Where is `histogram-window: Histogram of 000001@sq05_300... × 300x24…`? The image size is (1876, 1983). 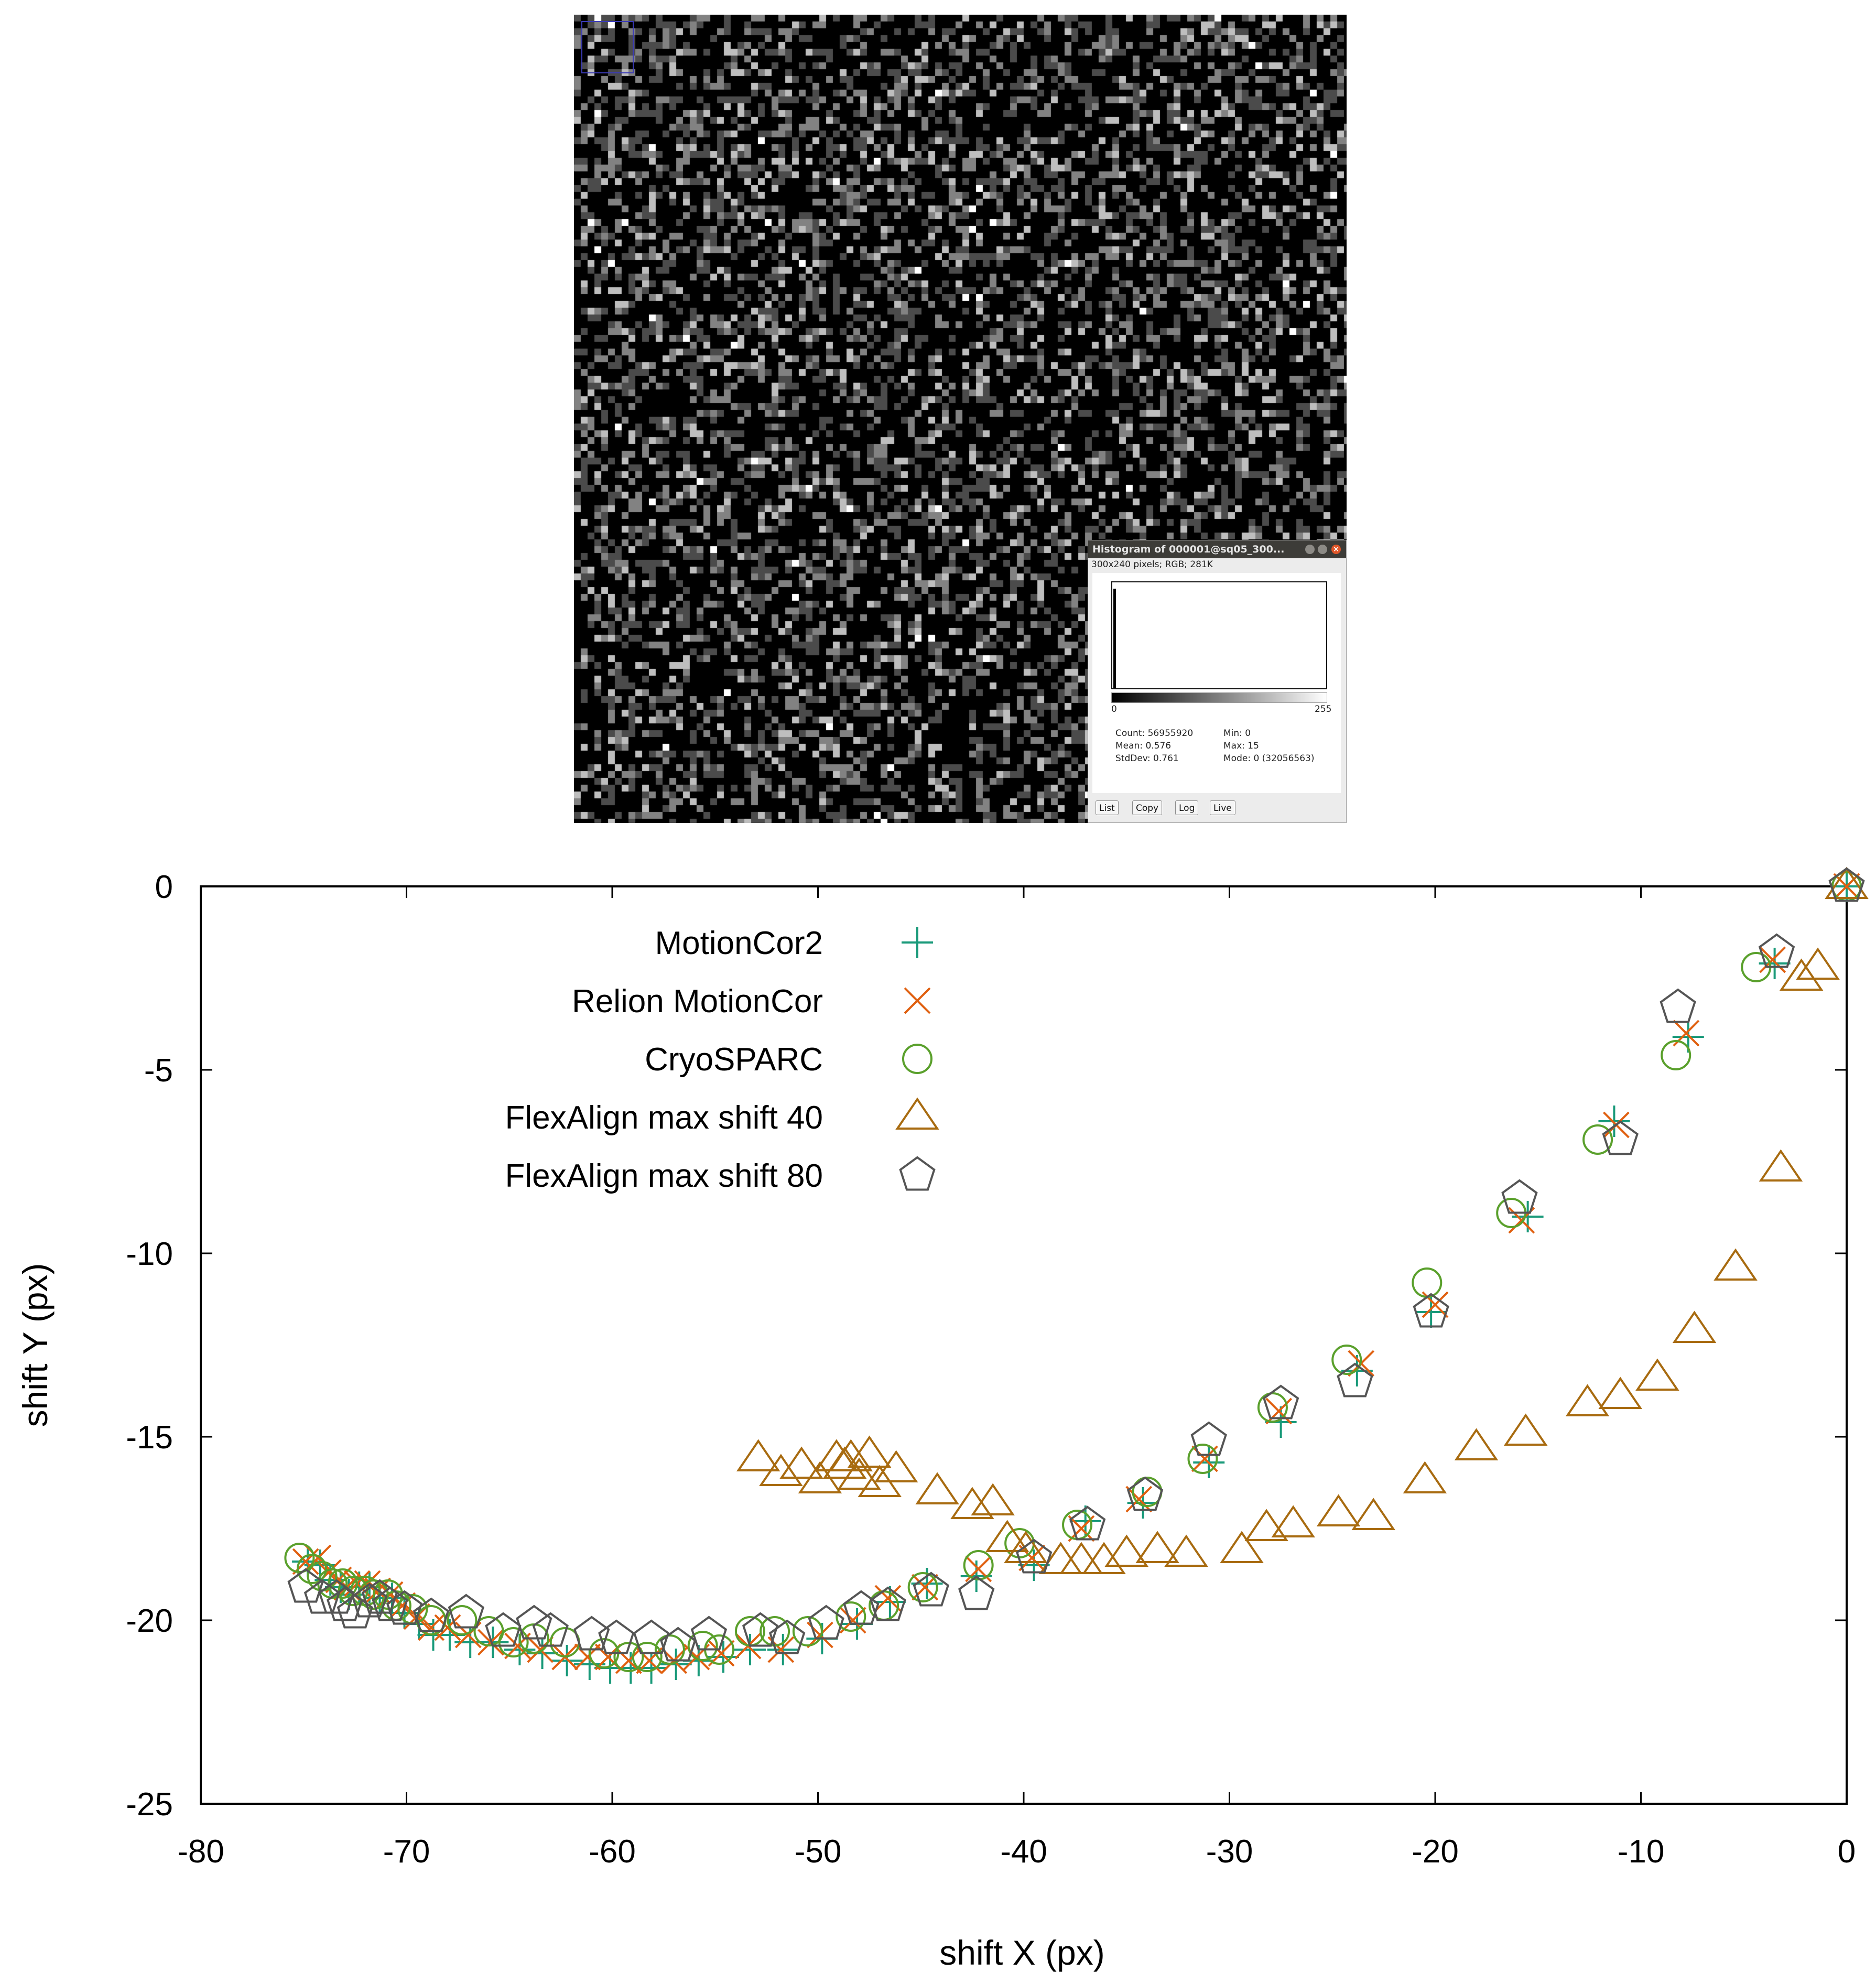
histogram-window: Histogram of 000001@sq05_300... × 300x24… is located at coordinates (1217, 682).